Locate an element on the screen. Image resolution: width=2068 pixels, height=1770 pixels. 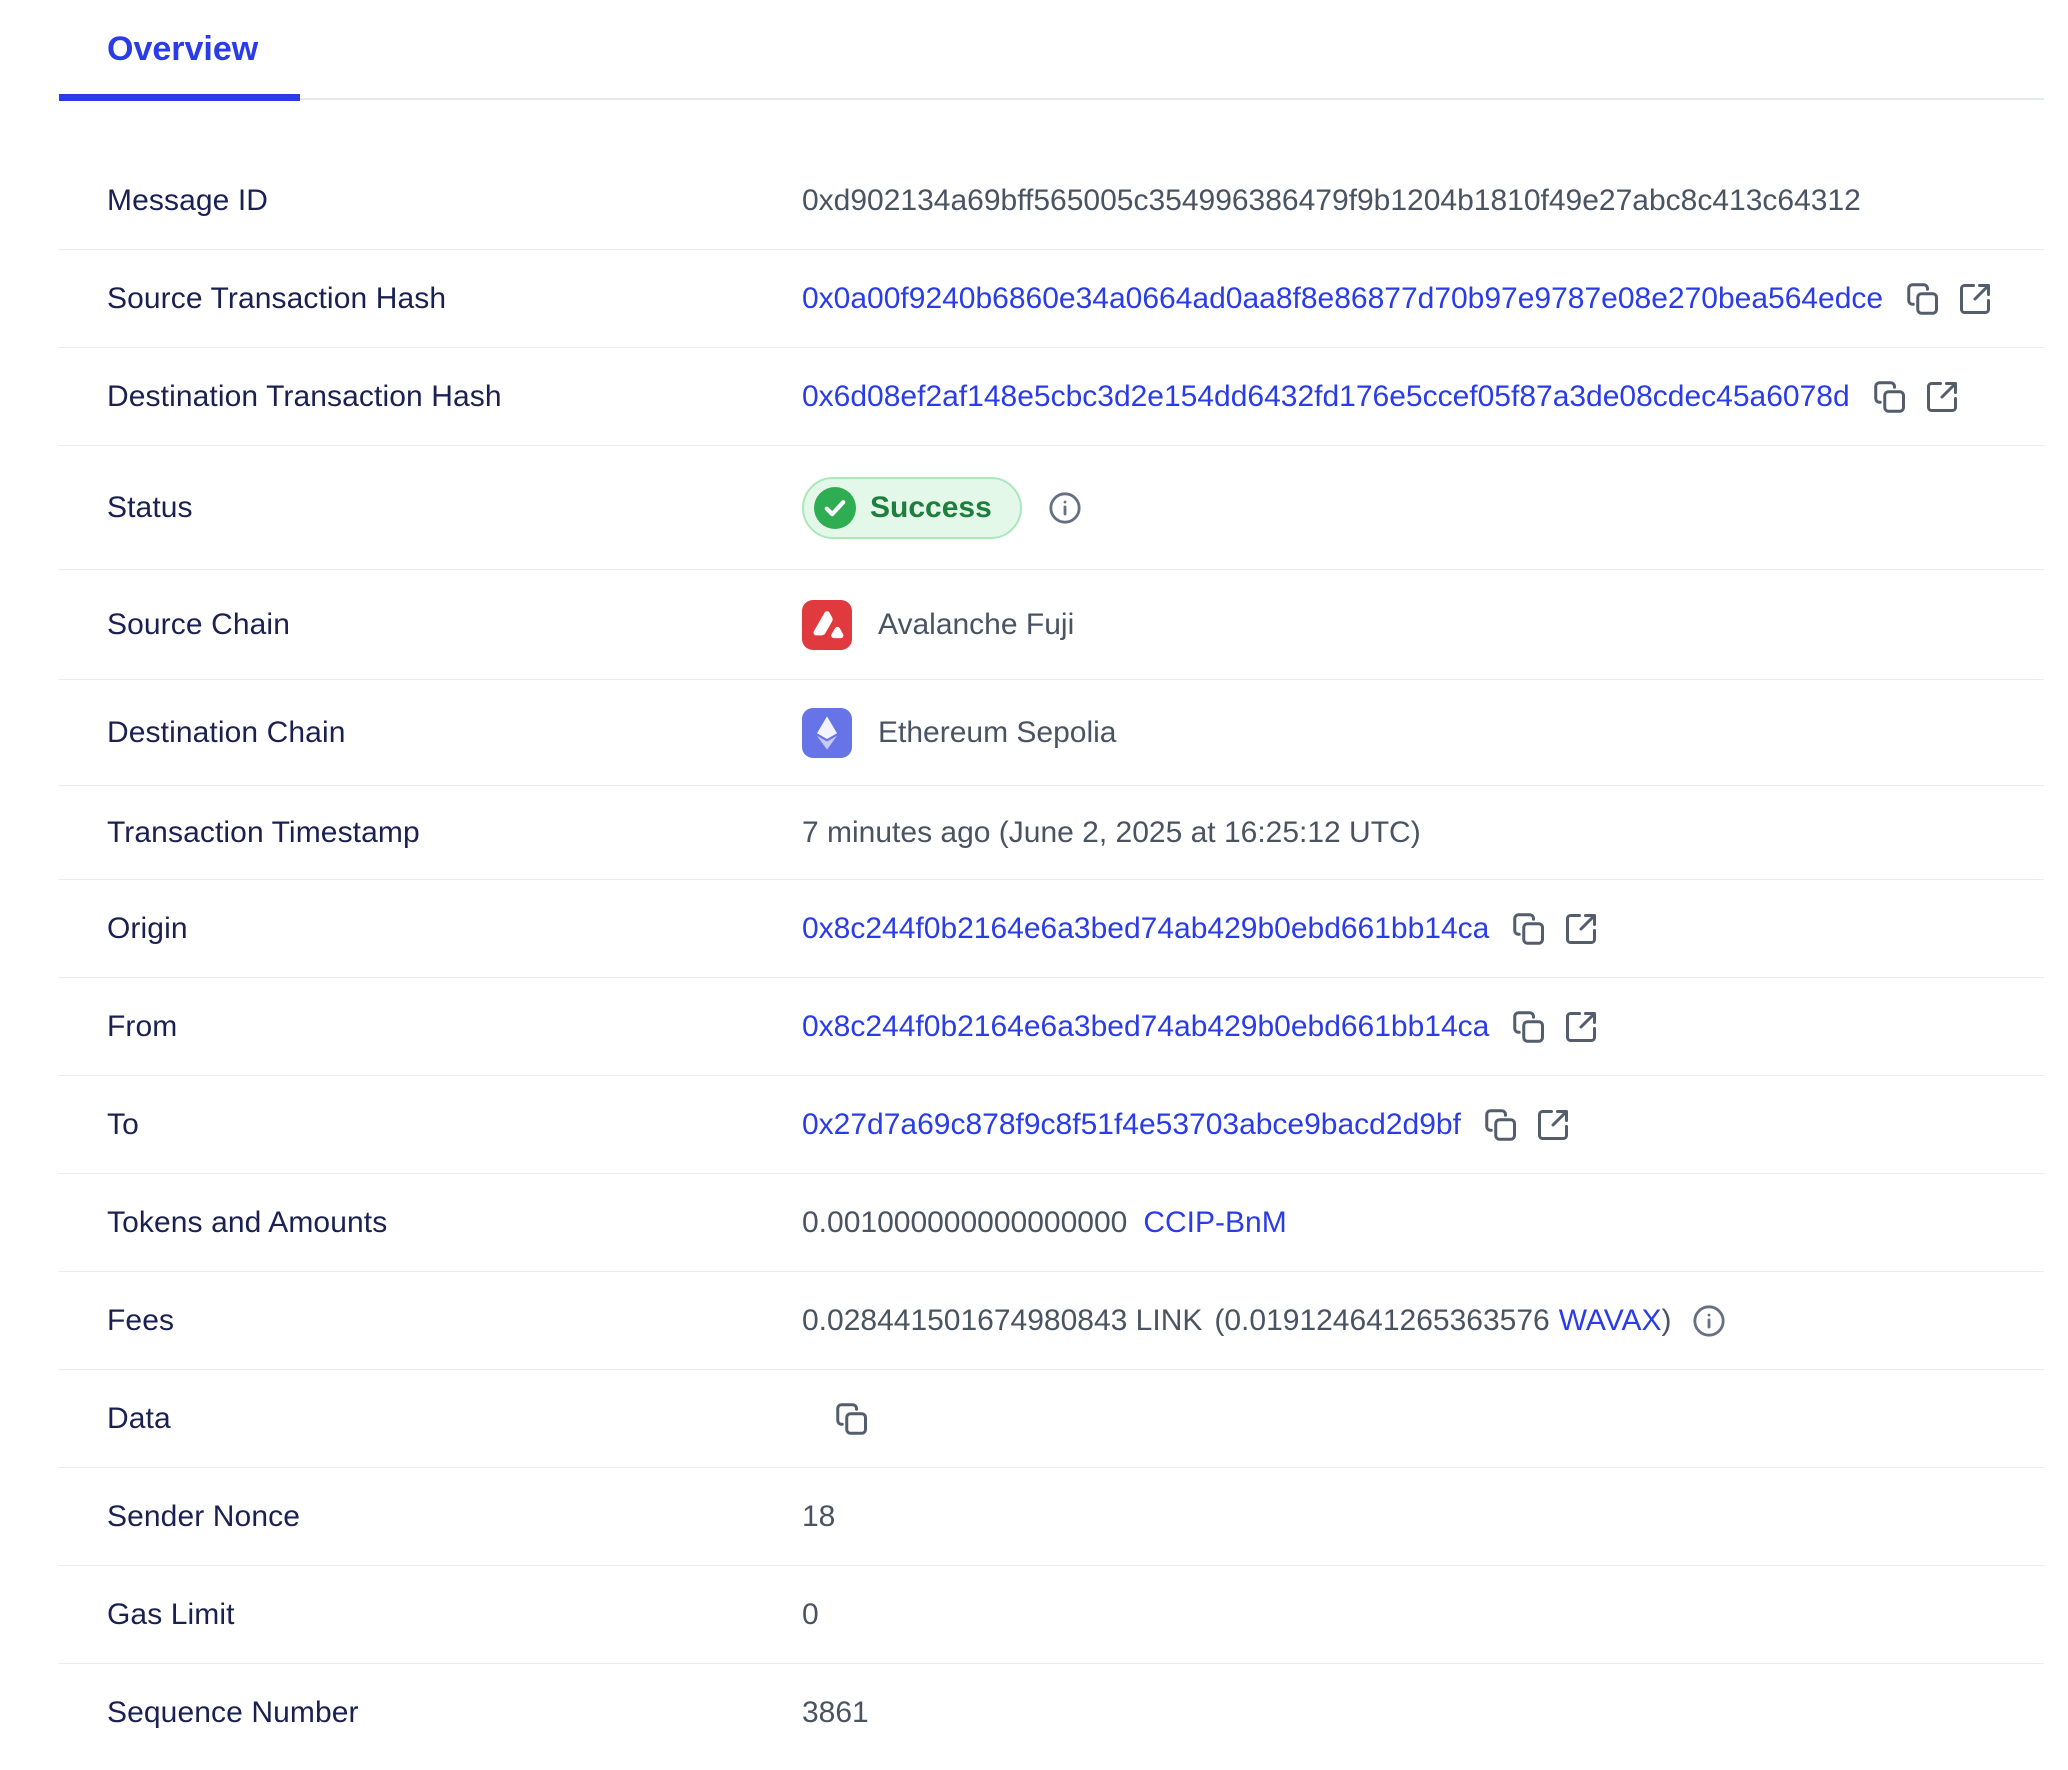
gas-limit-value: 0 is located at coordinates (810, 1614).